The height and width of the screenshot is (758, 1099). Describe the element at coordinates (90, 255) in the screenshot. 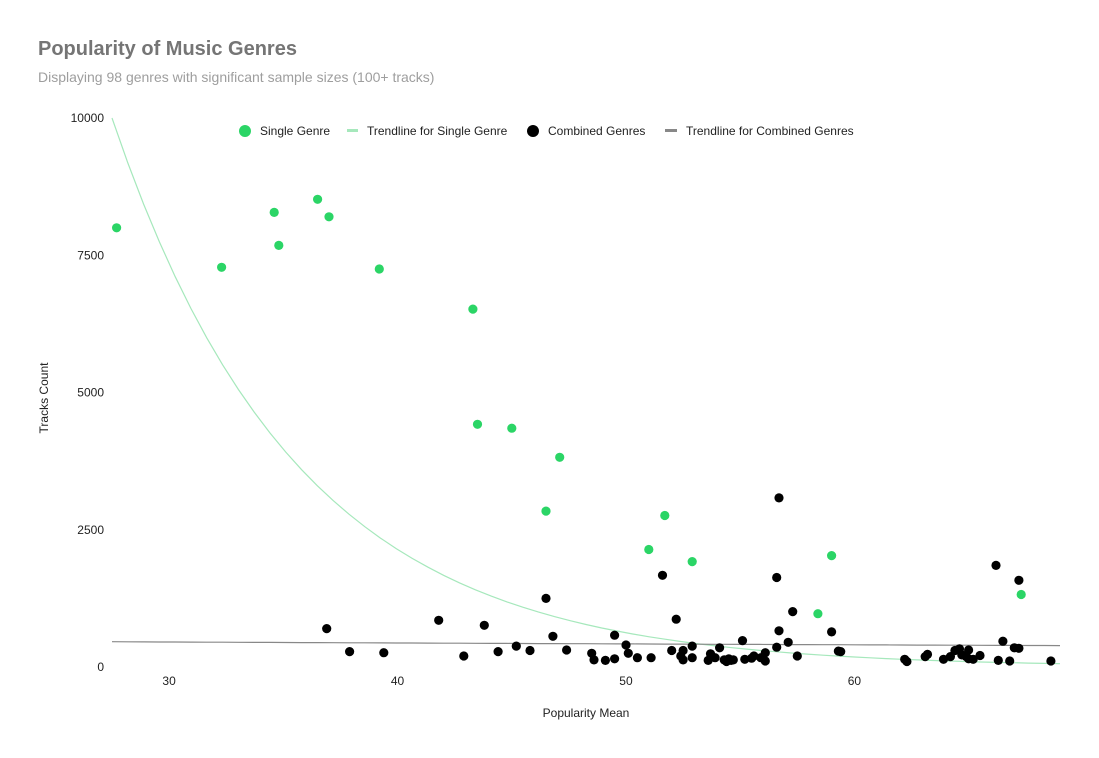

I see `y-tick-label: 7500` at that location.